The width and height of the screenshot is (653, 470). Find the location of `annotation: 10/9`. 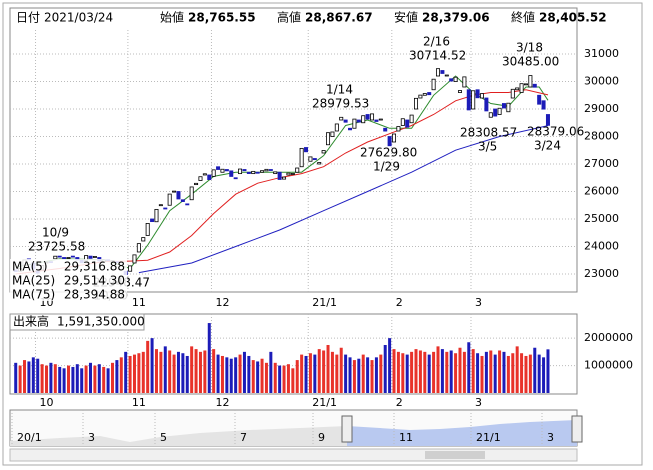

annotation: 10/9 is located at coordinates (55, 233).